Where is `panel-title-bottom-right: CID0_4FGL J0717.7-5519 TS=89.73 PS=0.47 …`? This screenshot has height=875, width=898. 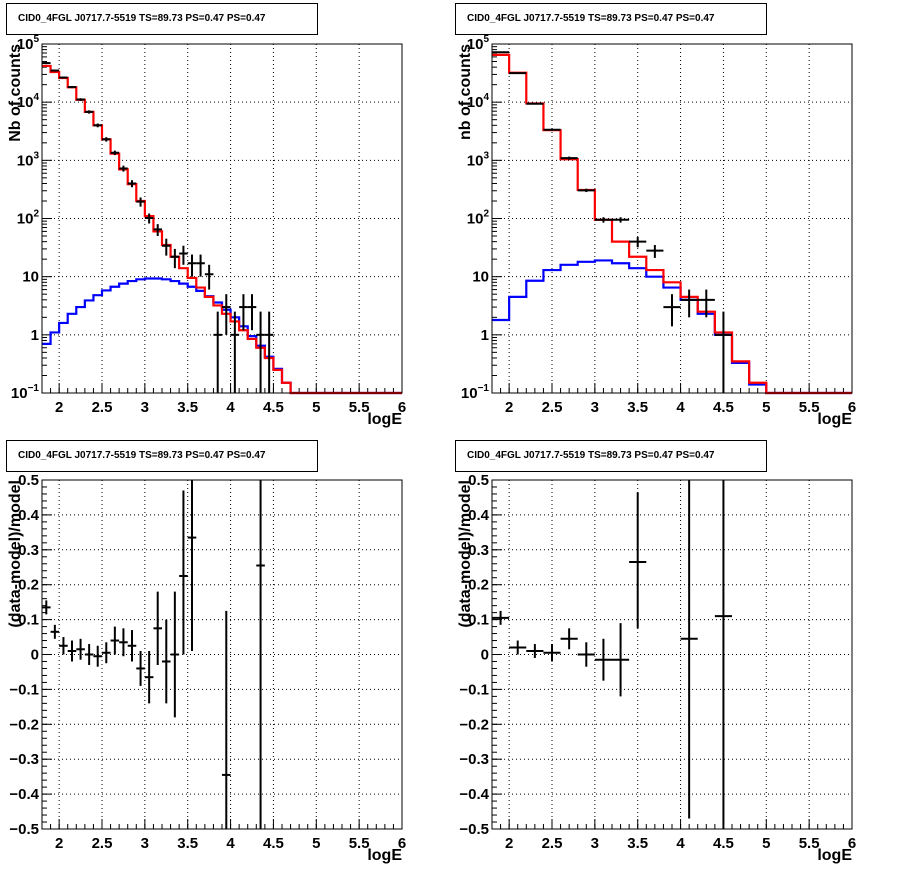 panel-title-bottom-right: CID0_4FGL J0717.7-5519 TS=89.73 PS=0.47 … is located at coordinates (611, 456).